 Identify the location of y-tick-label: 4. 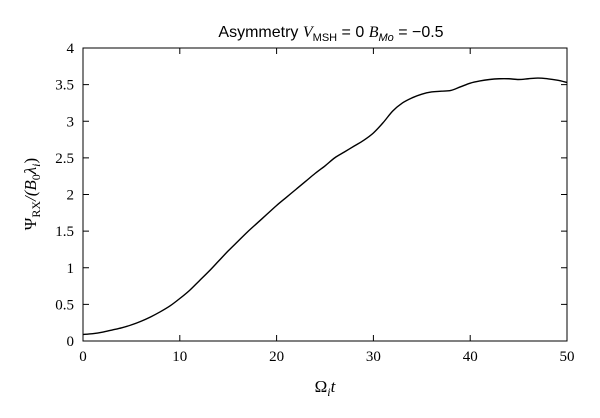
(71, 49).